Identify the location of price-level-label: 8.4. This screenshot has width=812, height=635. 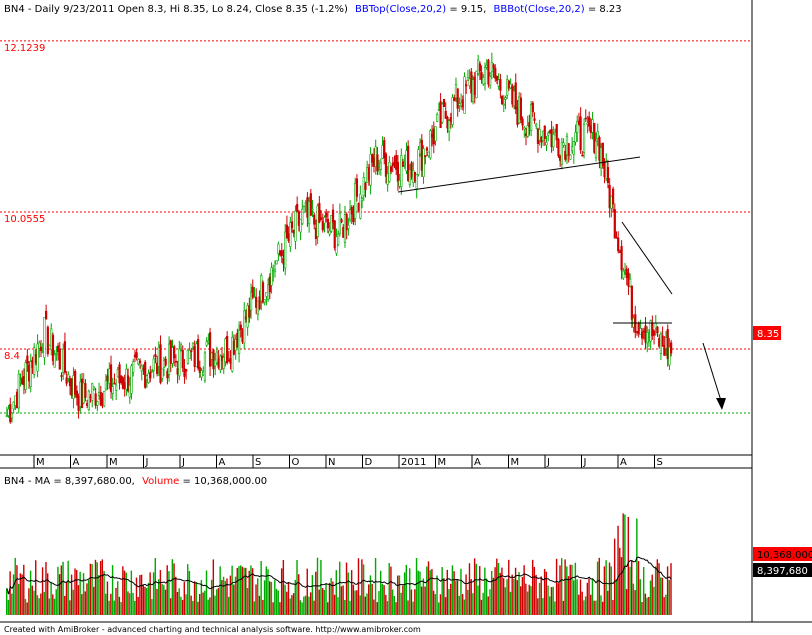
(12, 356).